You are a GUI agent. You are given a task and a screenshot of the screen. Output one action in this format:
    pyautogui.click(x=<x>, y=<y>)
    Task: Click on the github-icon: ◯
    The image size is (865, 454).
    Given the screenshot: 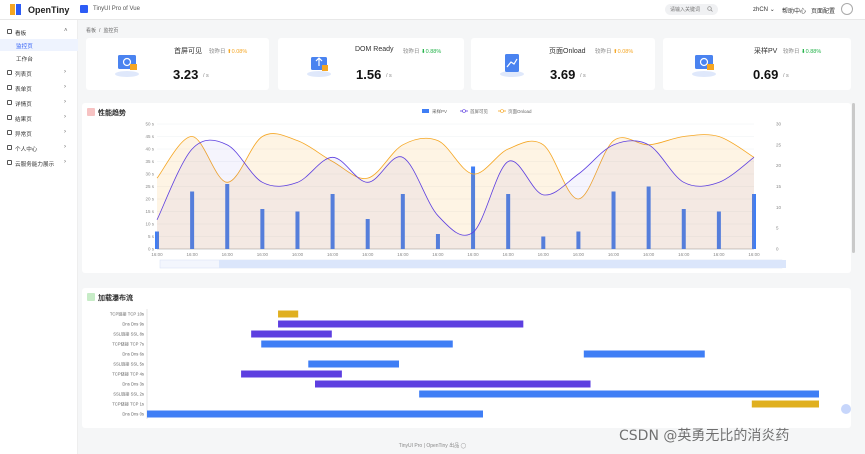 What is the action you would take?
    pyautogui.click(x=463, y=446)
    